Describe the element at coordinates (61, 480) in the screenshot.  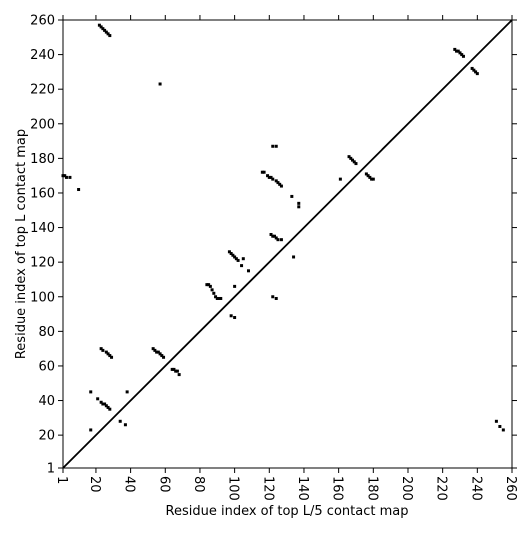
I see `x-tick-label: 1` at that location.